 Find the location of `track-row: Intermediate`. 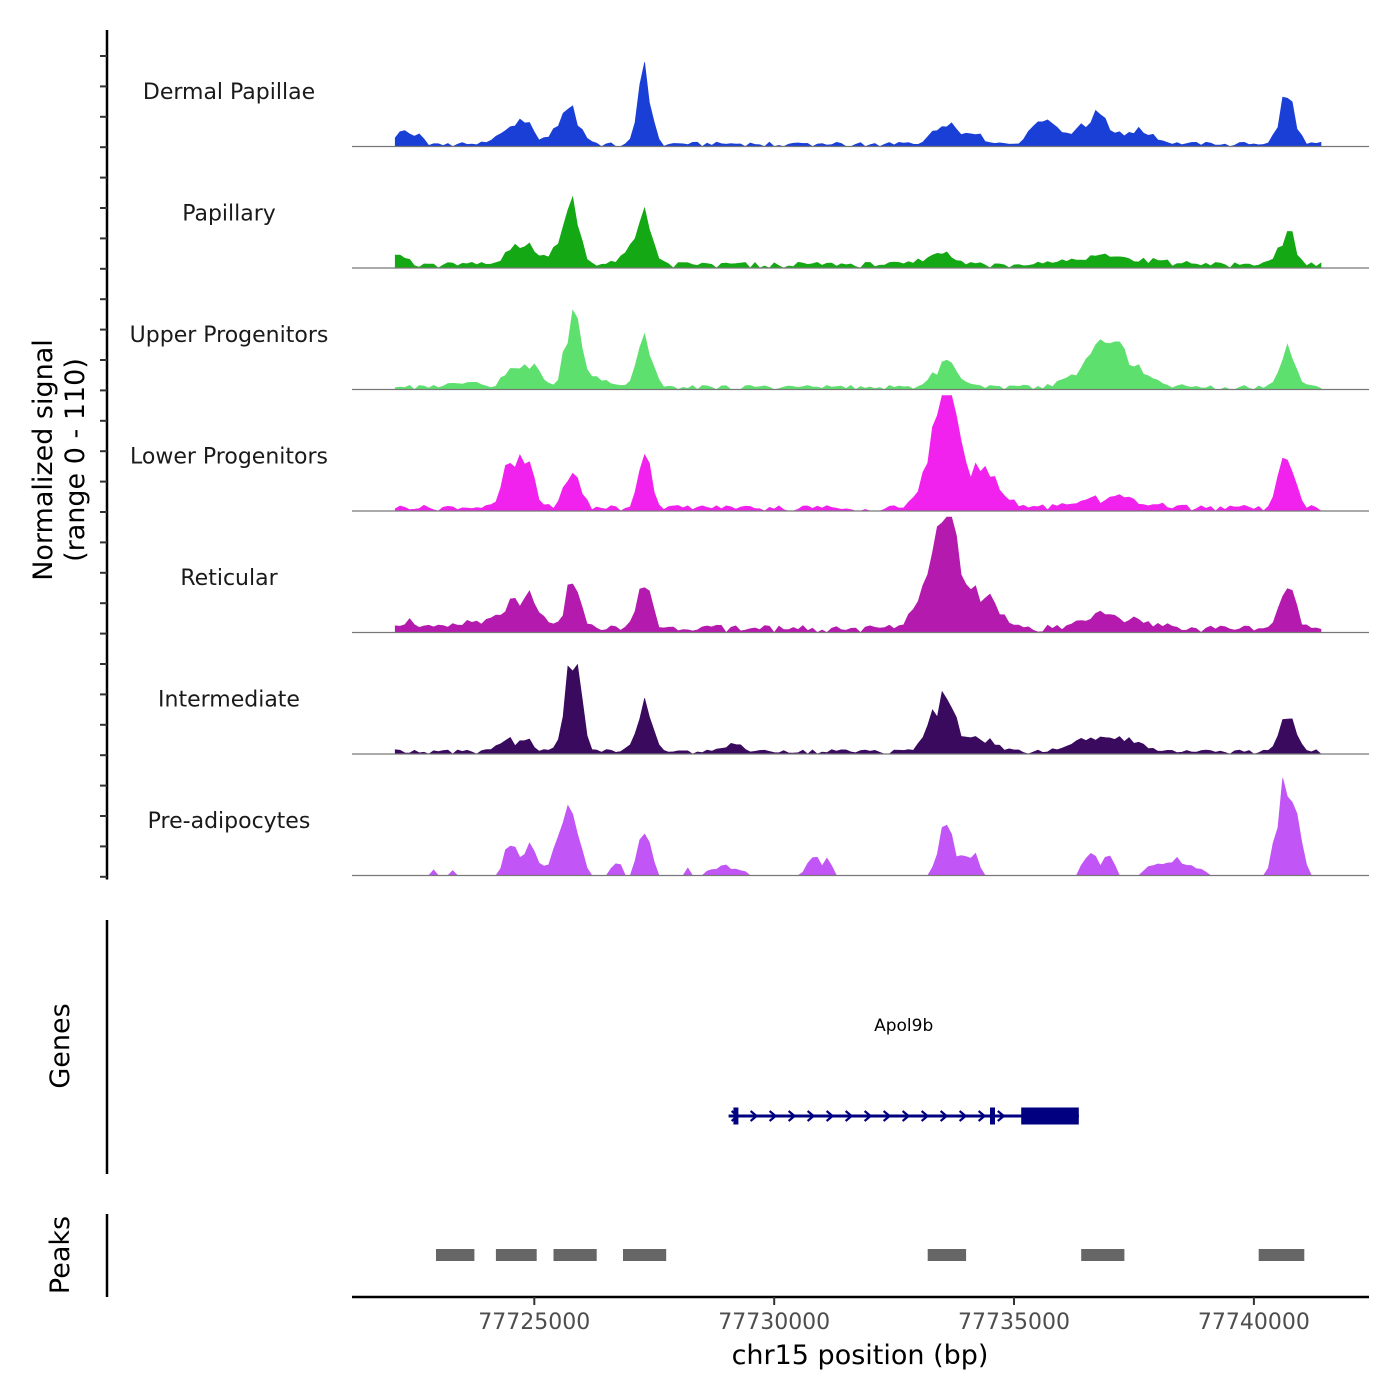

track-row: Intermediate is located at coordinates (763, 709).